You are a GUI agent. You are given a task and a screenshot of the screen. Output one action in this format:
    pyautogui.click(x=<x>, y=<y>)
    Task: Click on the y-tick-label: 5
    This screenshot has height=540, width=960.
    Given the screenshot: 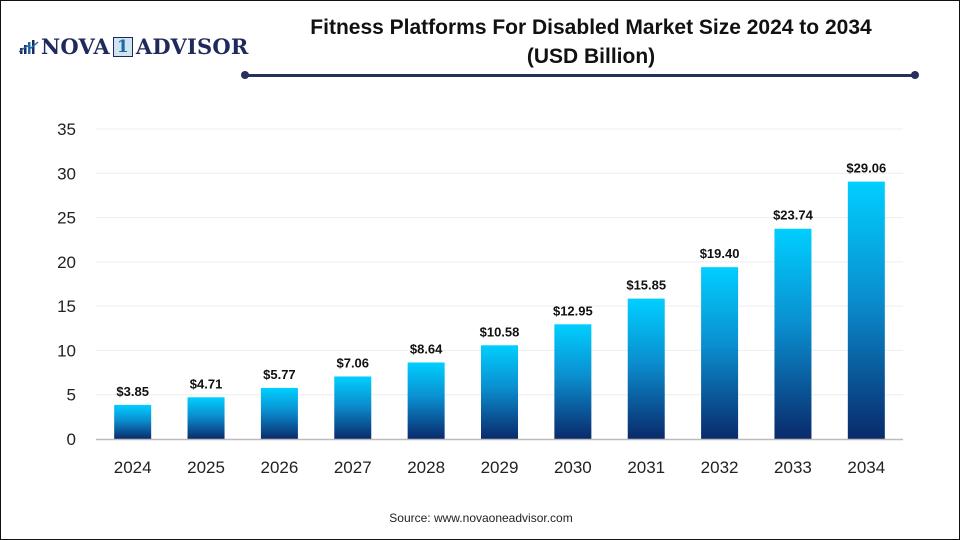 What is the action you would take?
    pyautogui.click(x=71, y=395)
    